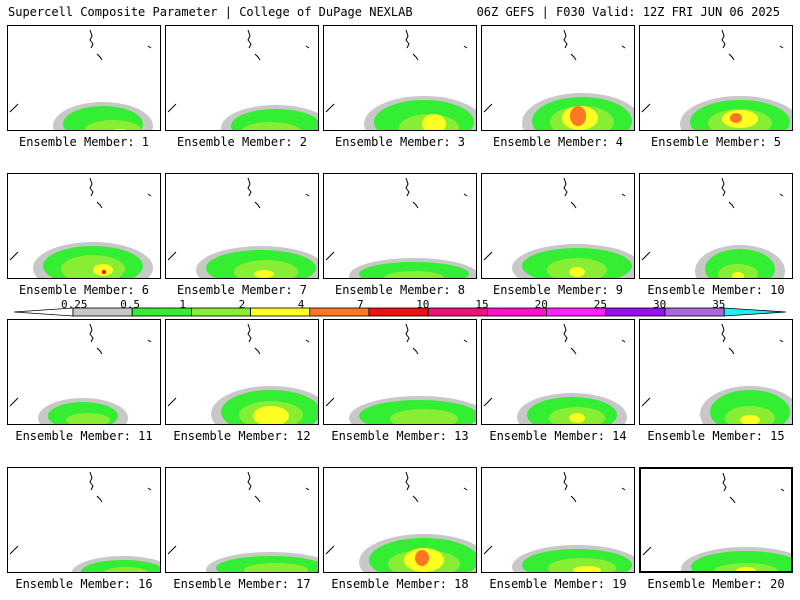 This screenshot has width=800, height=600. What do you see at coordinates (541, 304) in the screenshot?
I see `colorbar-tick-label: 20` at bounding box center [541, 304].